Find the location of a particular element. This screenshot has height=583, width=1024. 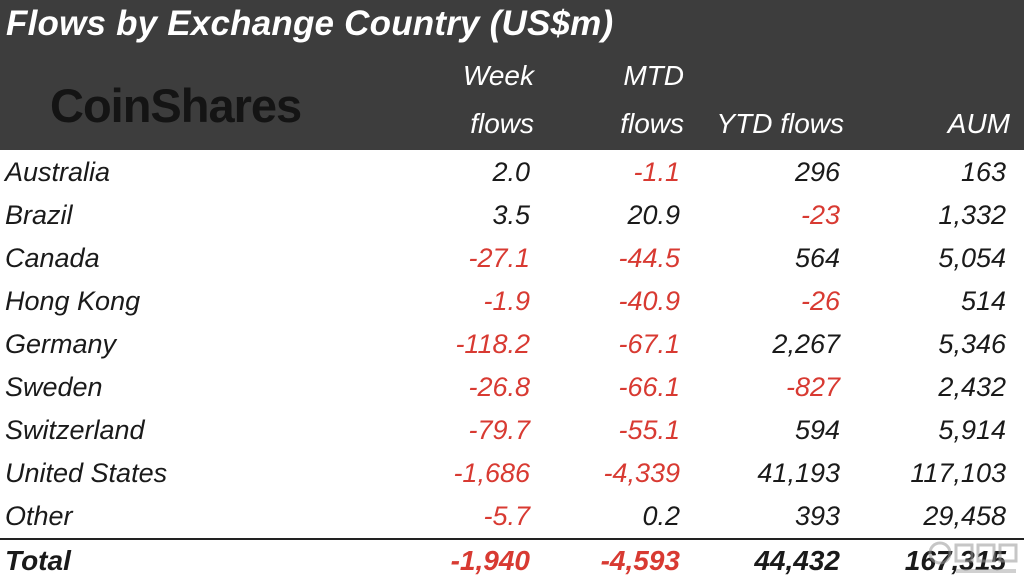

col-ytd: YTD flows is located at coordinates (780, 123).